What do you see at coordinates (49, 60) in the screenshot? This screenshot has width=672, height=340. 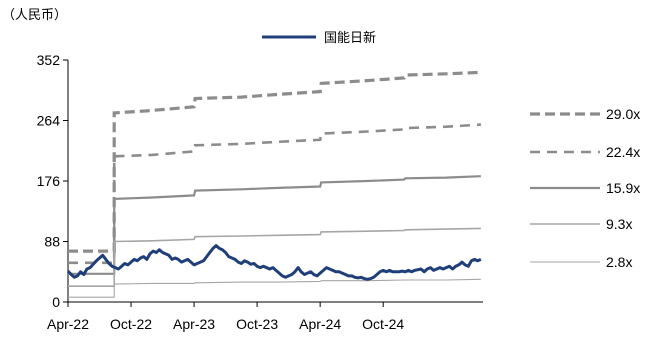 I see `y-tick-label: 352` at bounding box center [49, 60].